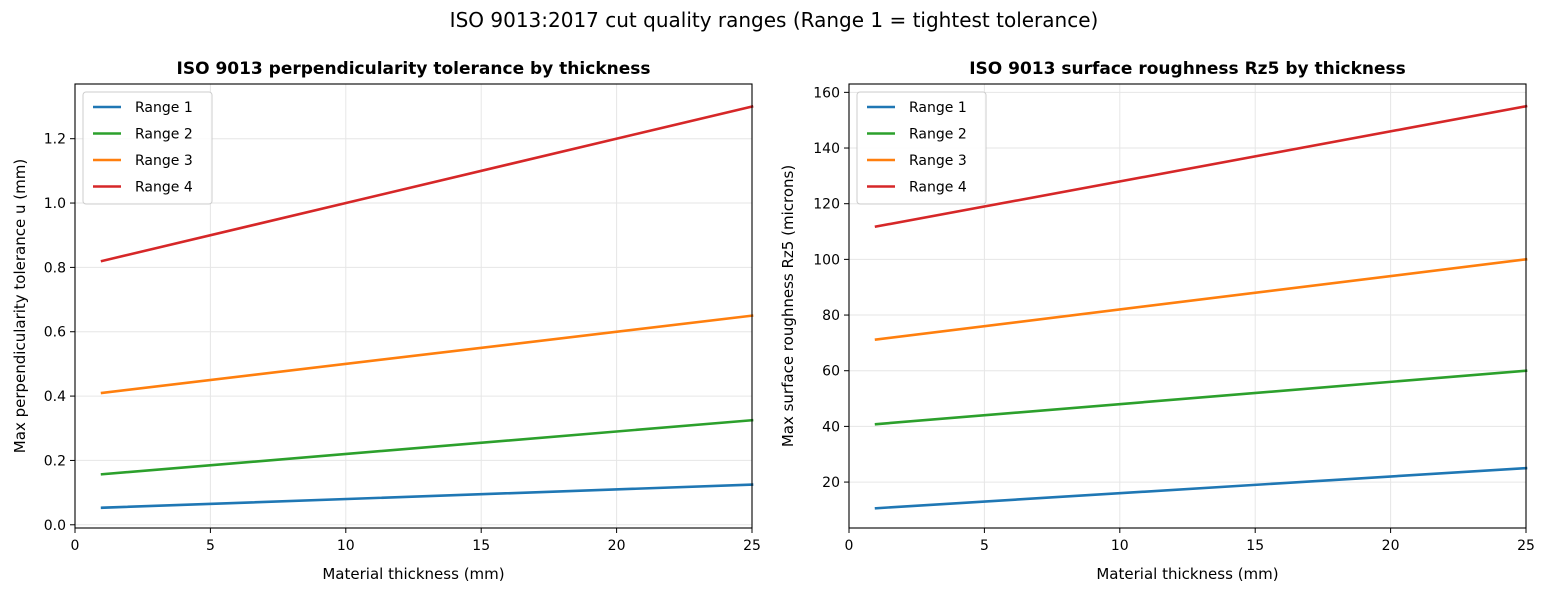  What do you see at coordinates (831, 372) in the screenshot?
I see `y-tick-label: 60` at bounding box center [831, 372].